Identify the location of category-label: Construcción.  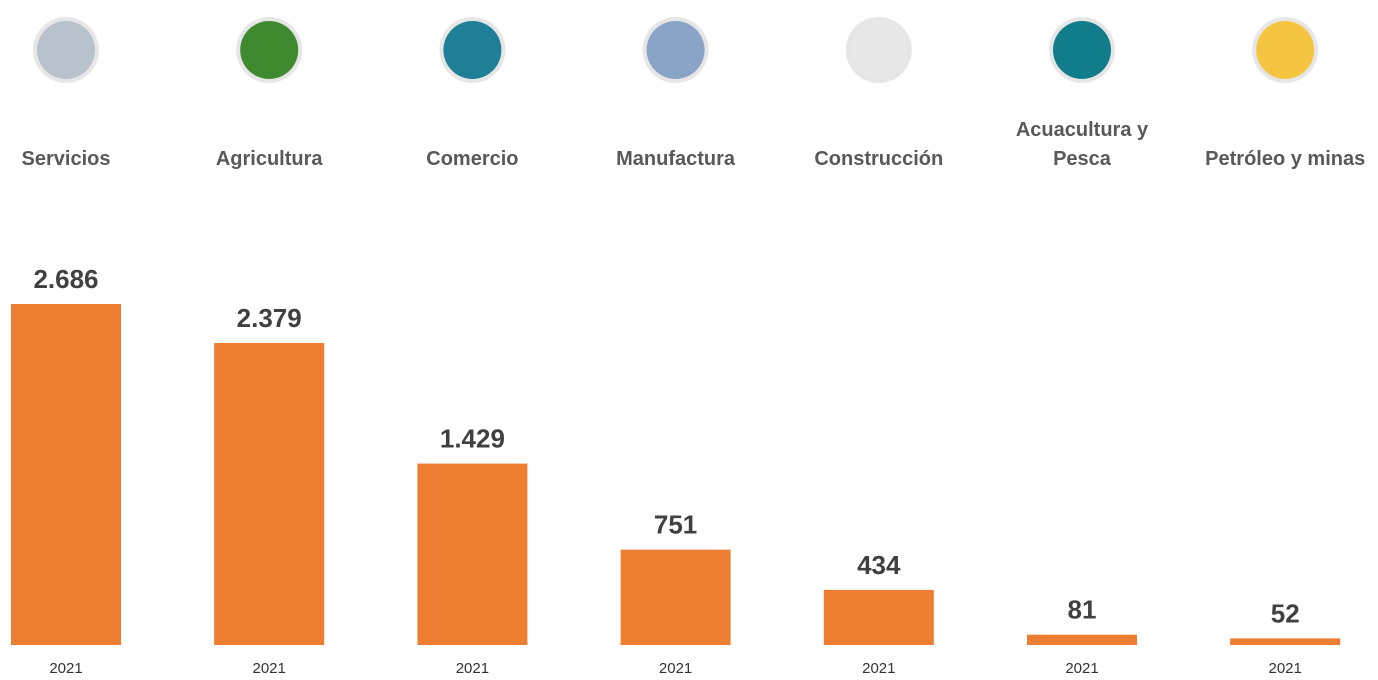
(879, 159).